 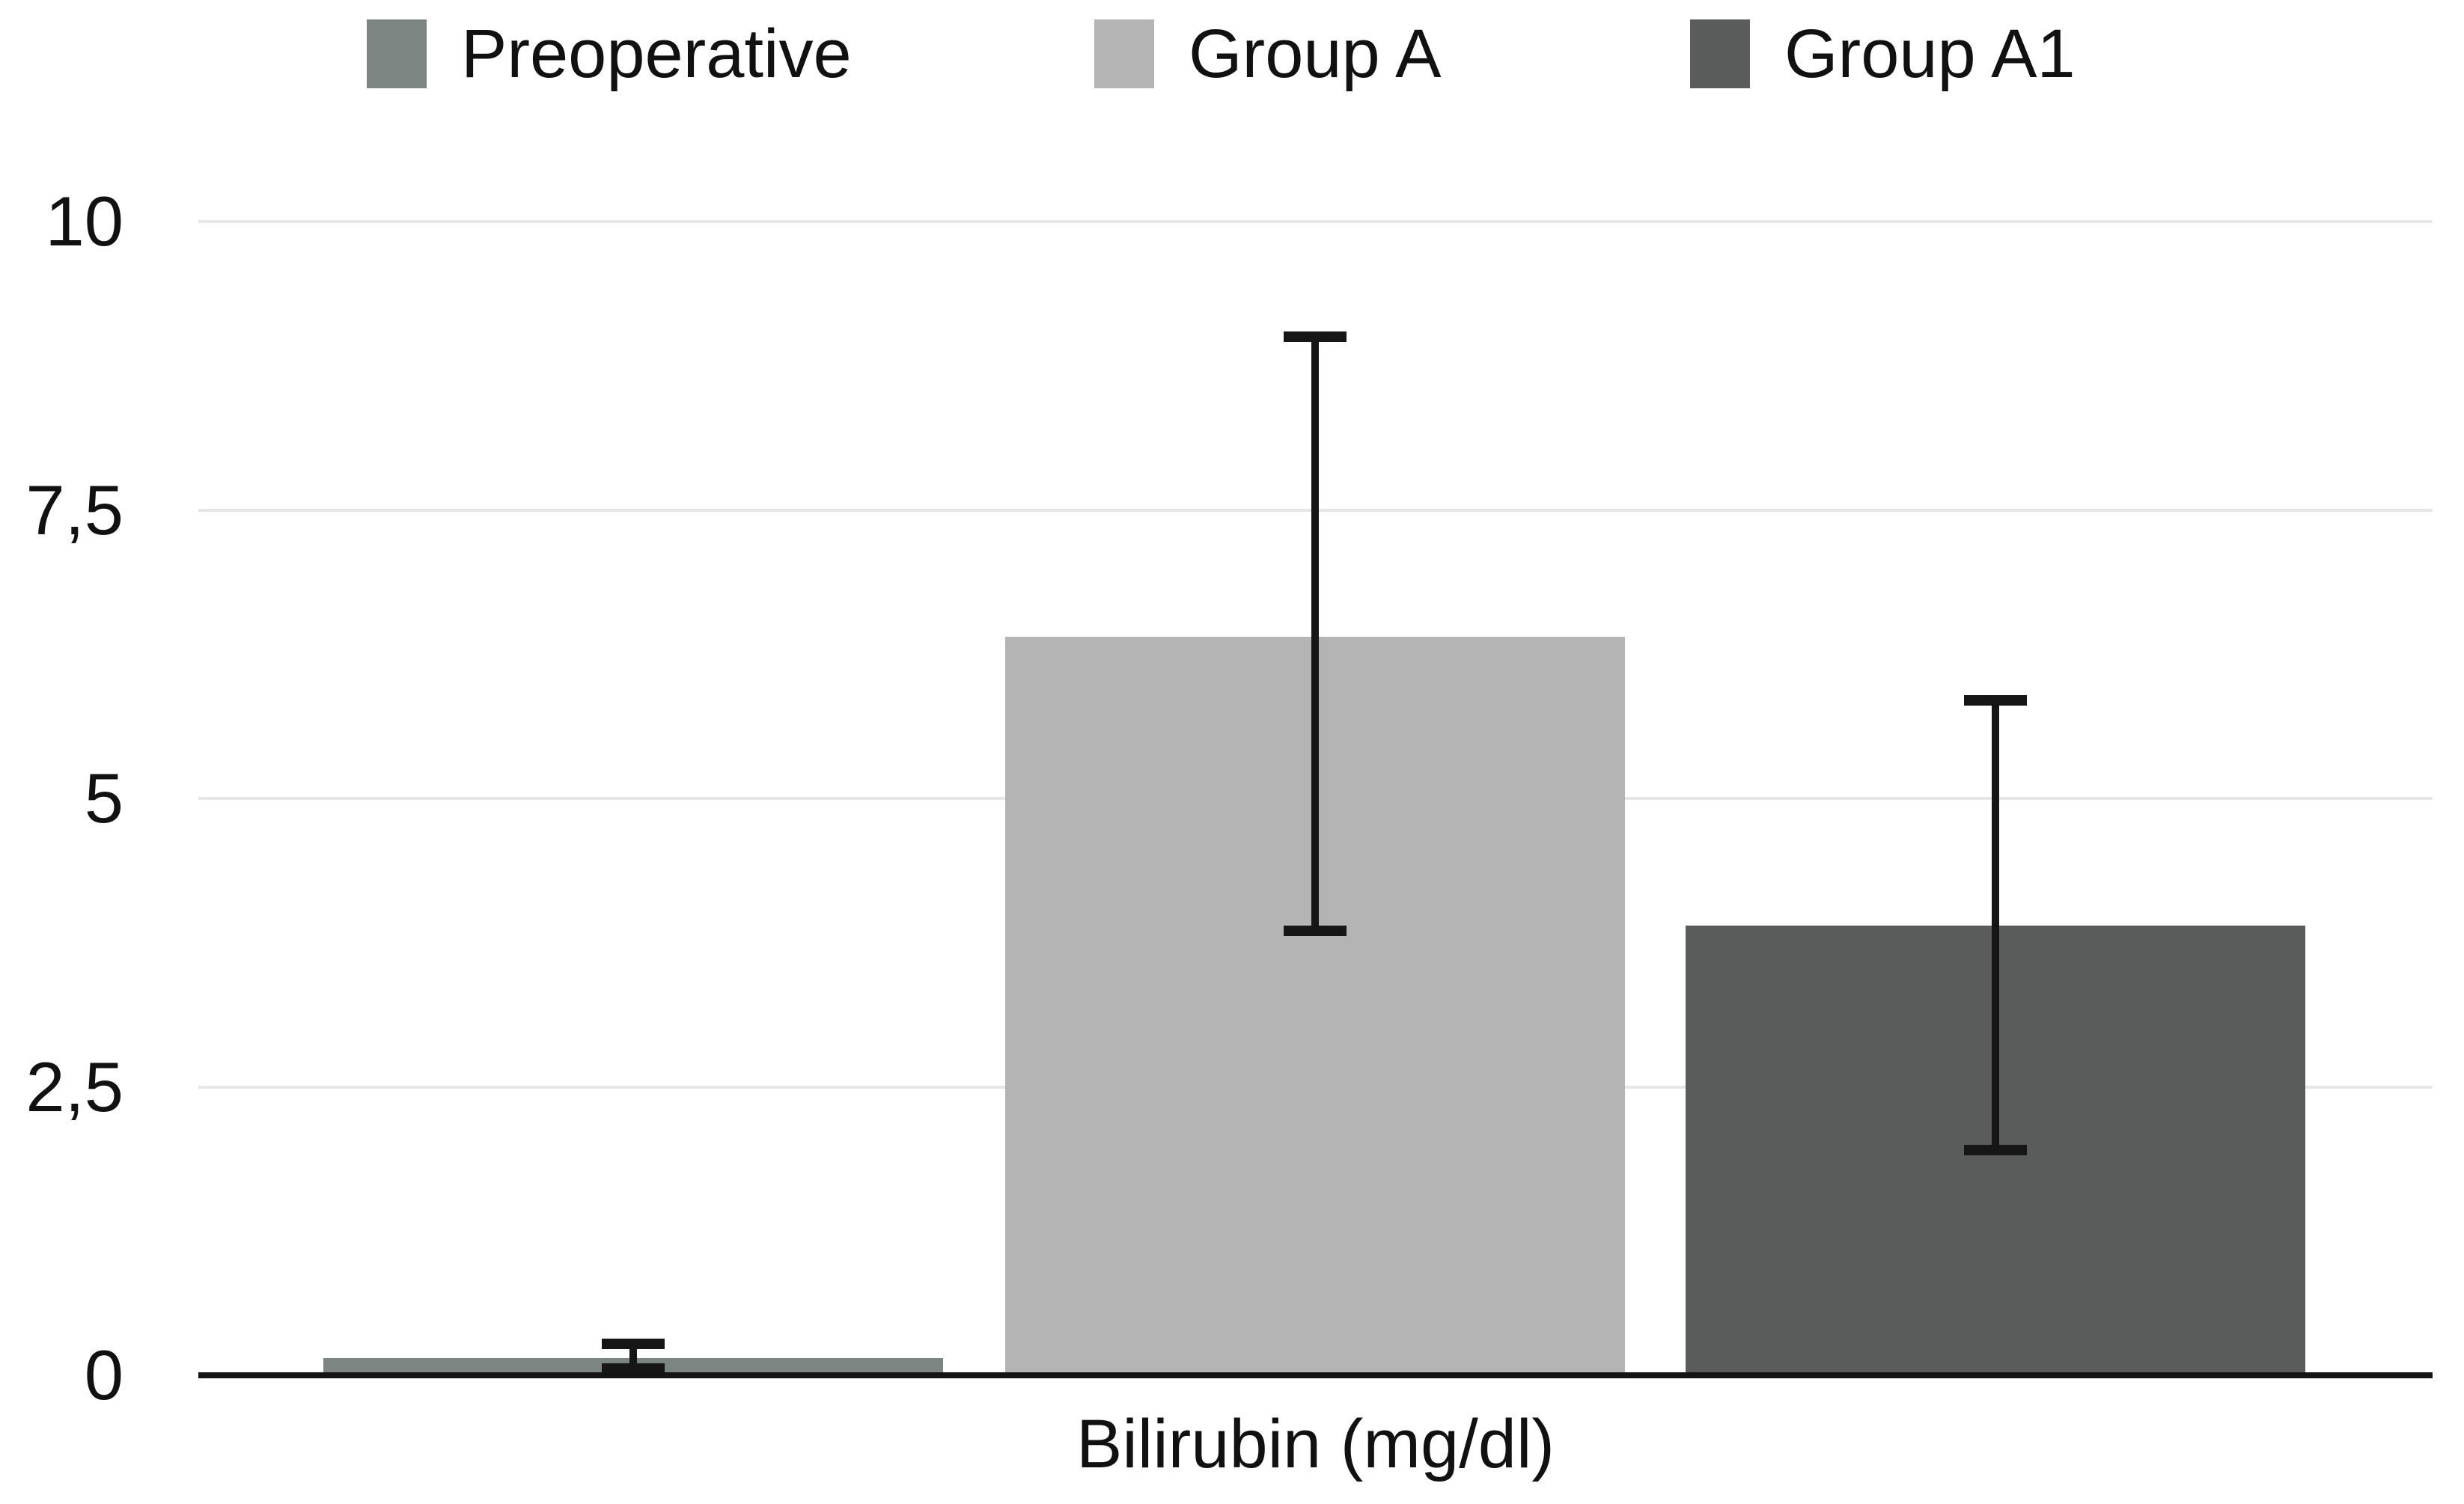 I want to click on error-bar-group-a1, so click(x=1995, y=925).